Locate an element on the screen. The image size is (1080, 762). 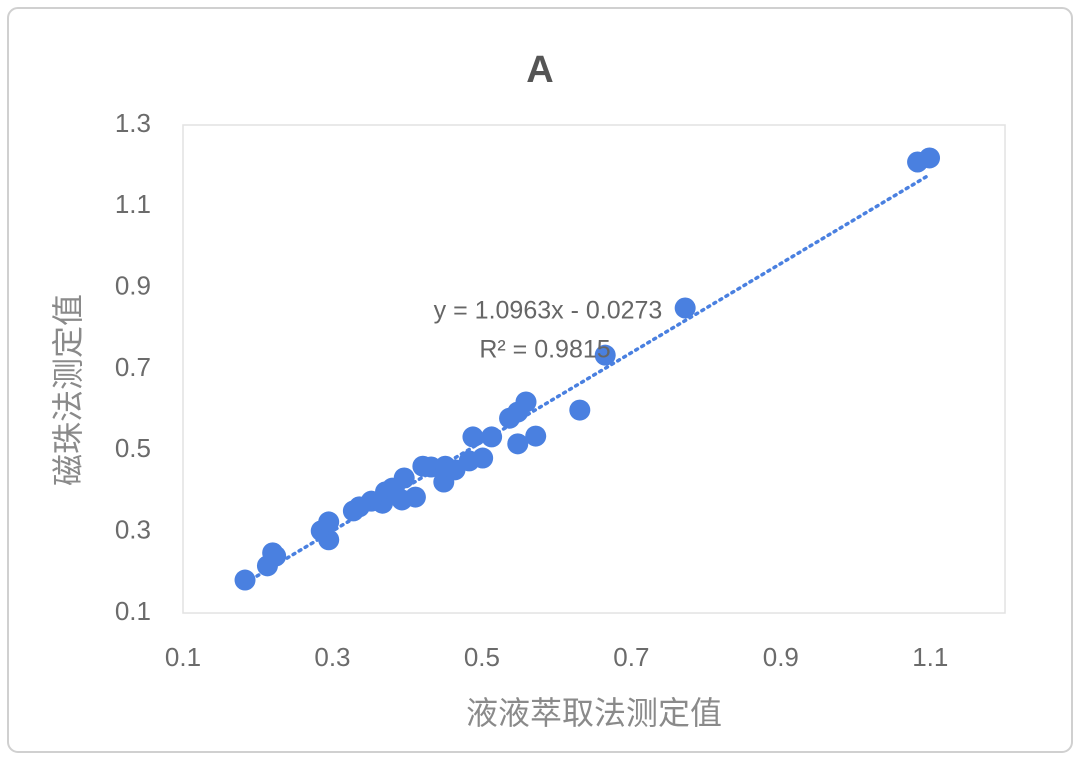
x-tick-label: 0.3 is located at coordinates (332, 657).